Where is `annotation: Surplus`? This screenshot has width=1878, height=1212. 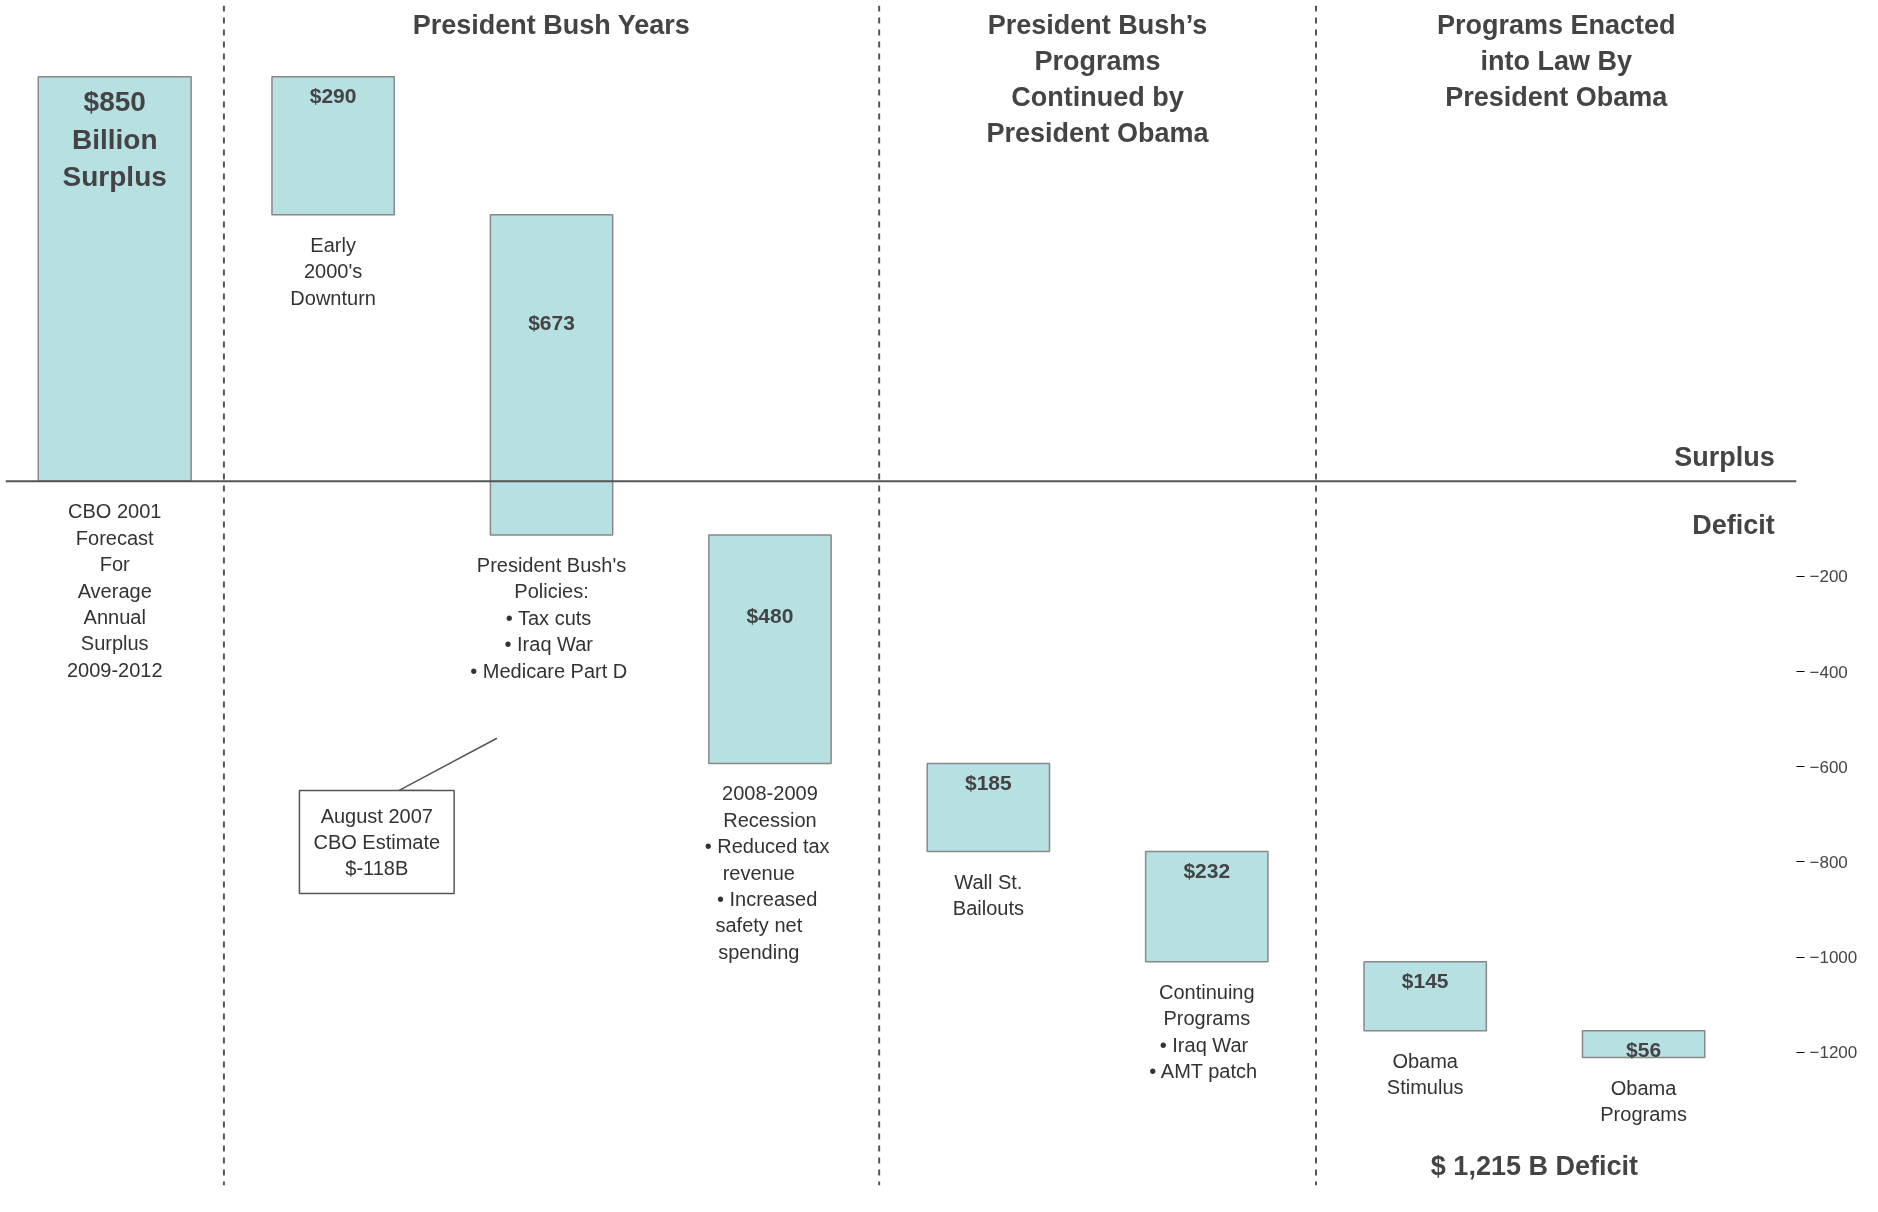 annotation: Surplus is located at coordinates (1724, 456).